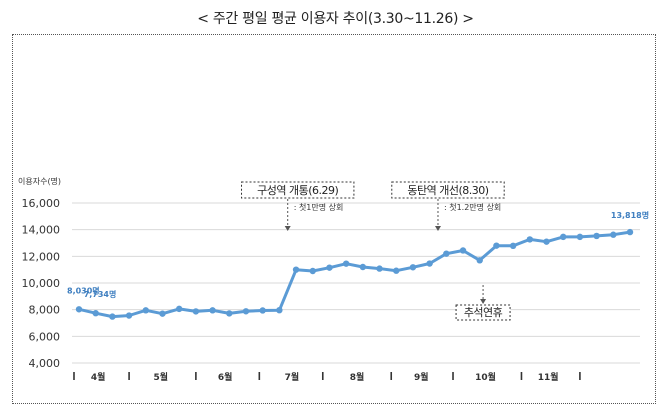 The width and height of the screenshot is (671, 413). Describe the element at coordinates (100, 294) in the screenshot. I see `data-label: 7,734명` at that location.